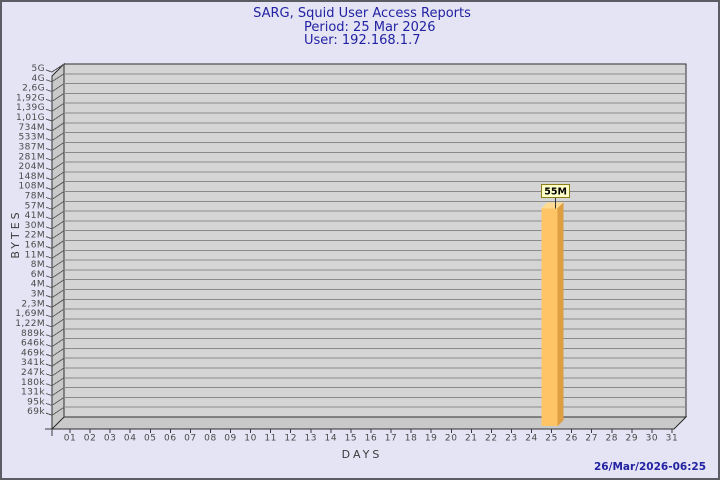 This screenshot has height=480, width=720. Describe the element at coordinates (36, 412) in the screenshot. I see `svg-text: 69k` at that location.